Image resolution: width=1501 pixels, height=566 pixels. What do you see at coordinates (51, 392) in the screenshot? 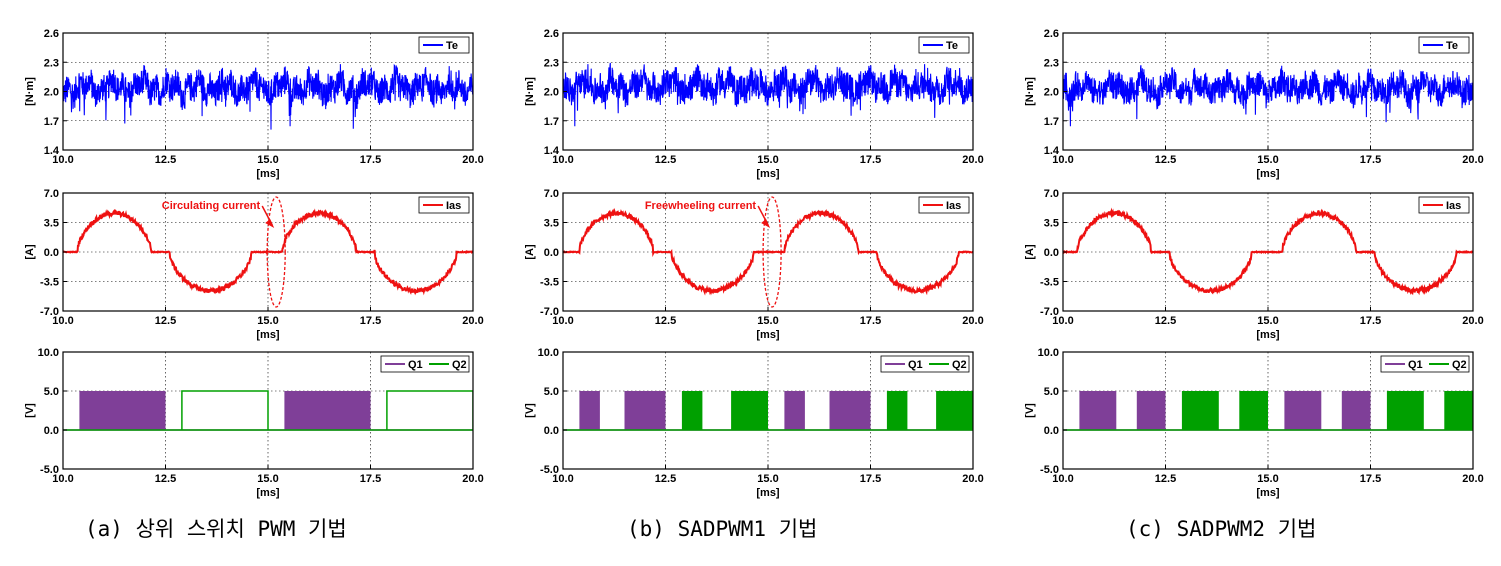
I see `y-tick-label: 5.0` at bounding box center [51, 392].